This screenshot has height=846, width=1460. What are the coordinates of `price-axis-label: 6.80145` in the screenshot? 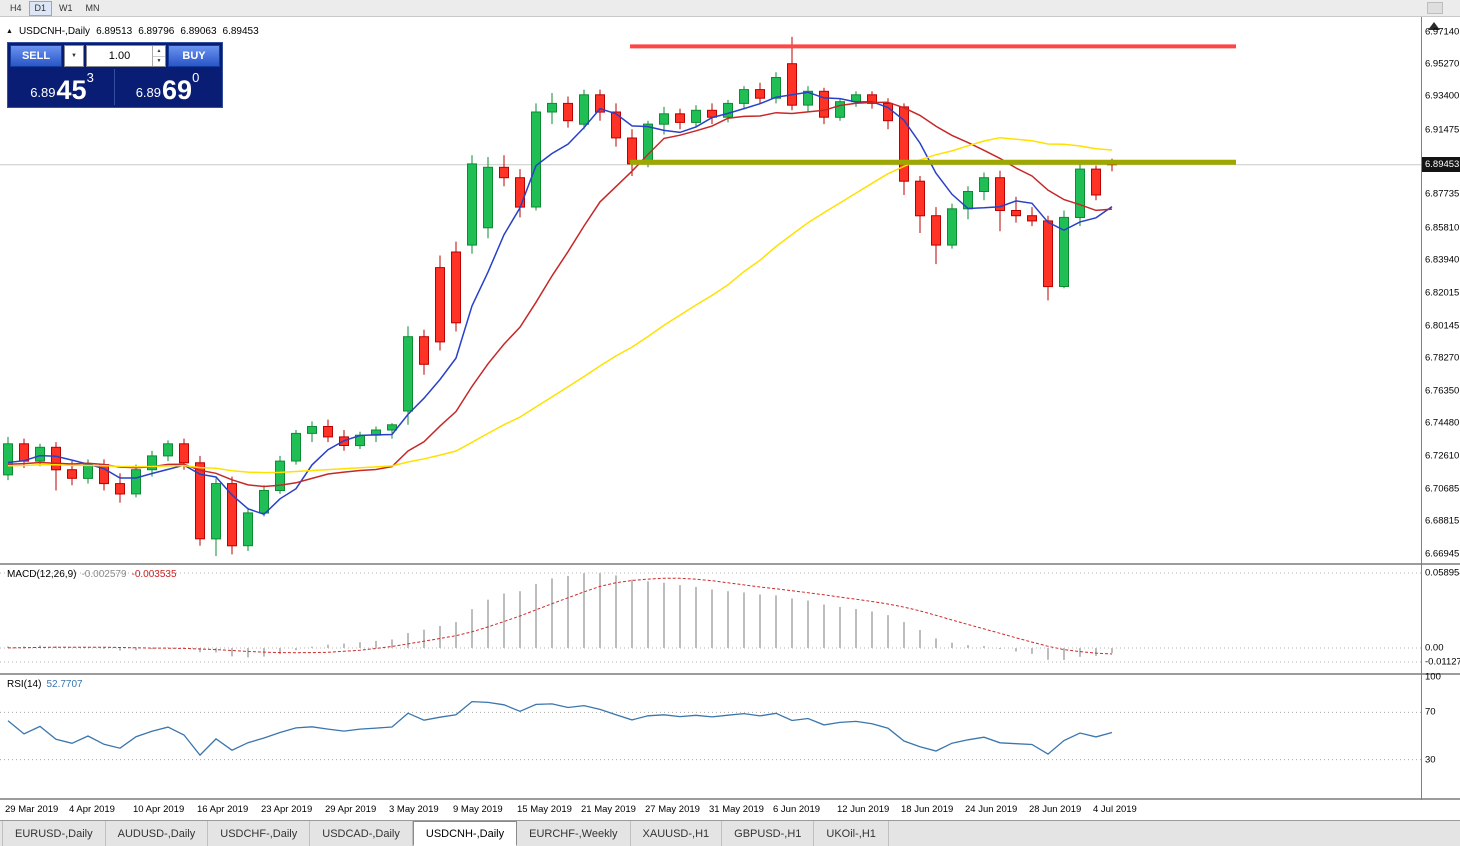 It's located at (1442, 326).